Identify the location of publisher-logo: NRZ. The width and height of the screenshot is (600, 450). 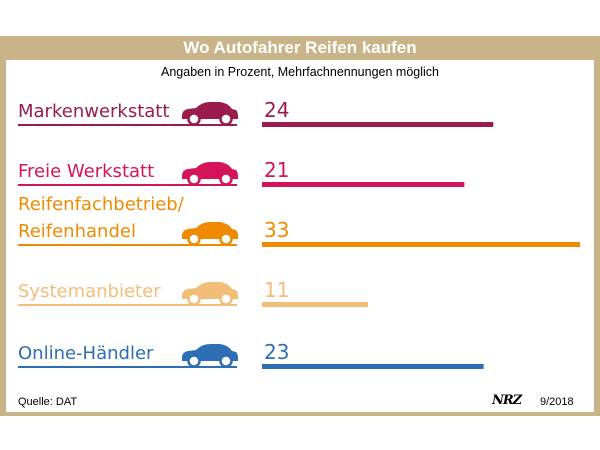
(507, 400).